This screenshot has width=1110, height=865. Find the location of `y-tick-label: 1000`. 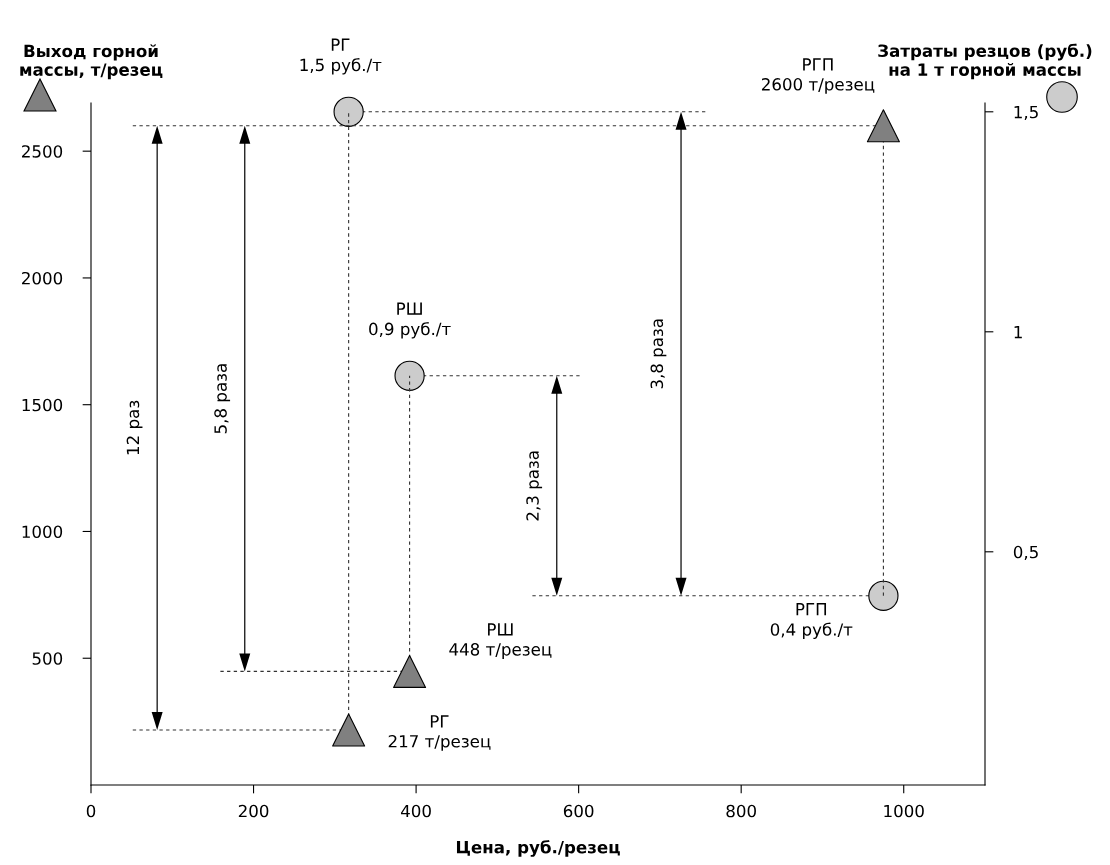

y-tick-label: 1000 is located at coordinates (42, 532).